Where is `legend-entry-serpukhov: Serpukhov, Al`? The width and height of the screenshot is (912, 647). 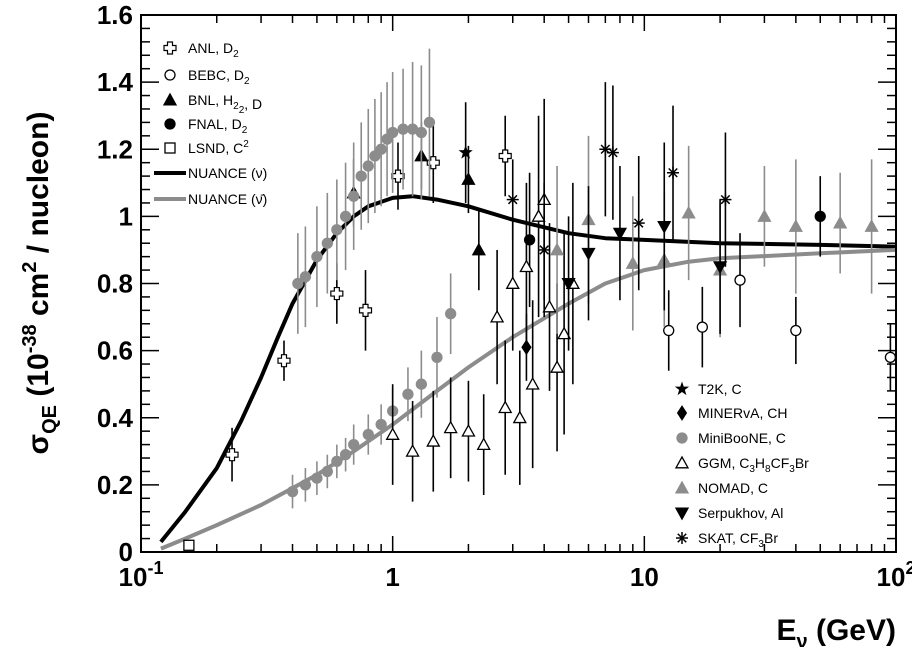 legend-entry-serpukhov: Serpukhov, Al is located at coordinates (728, 513).